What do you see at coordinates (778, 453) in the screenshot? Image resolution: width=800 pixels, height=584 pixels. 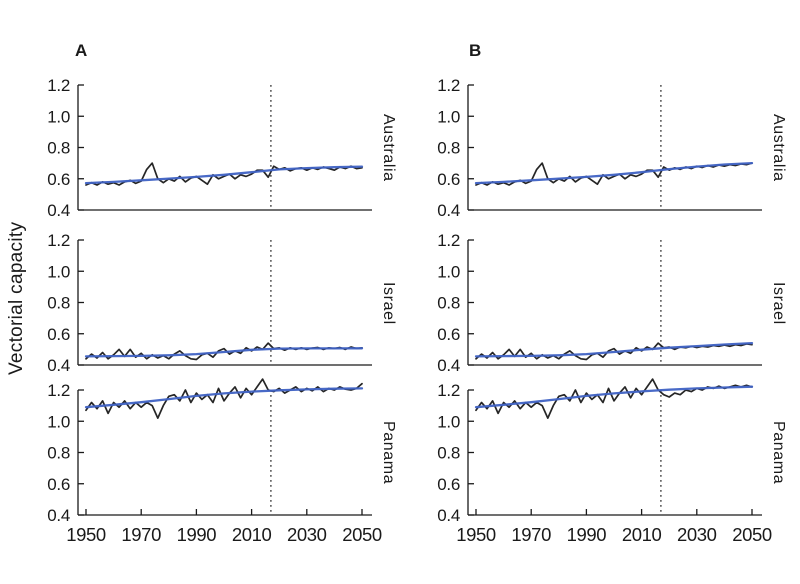 I see `row-label-panama-b: Panama` at bounding box center [778, 453].